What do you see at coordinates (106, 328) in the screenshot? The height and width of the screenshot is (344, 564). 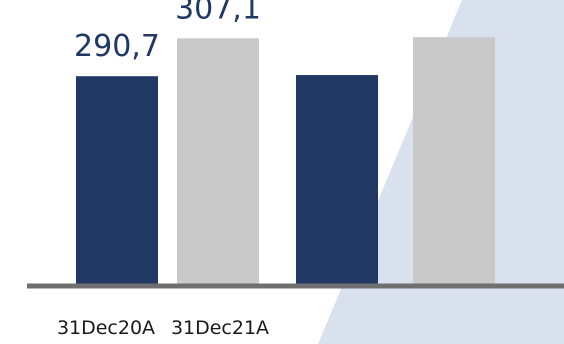 I see `category-label-1: 31Dec20A` at bounding box center [106, 328].